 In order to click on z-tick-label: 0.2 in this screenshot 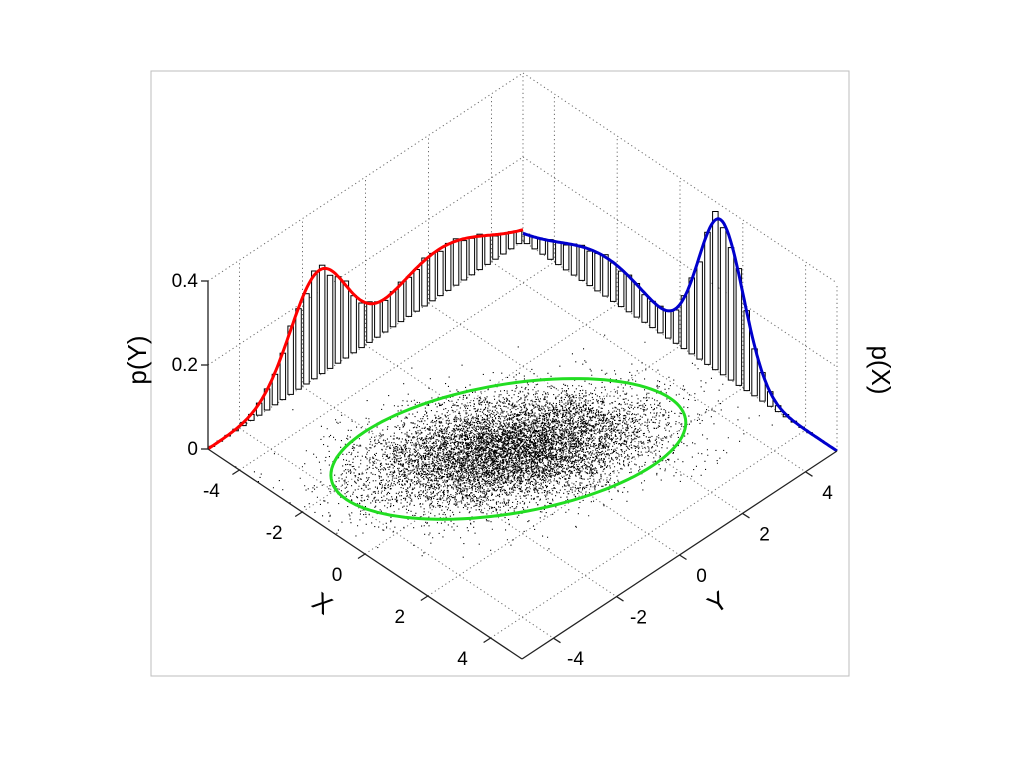, I will do `click(185, 365)`.